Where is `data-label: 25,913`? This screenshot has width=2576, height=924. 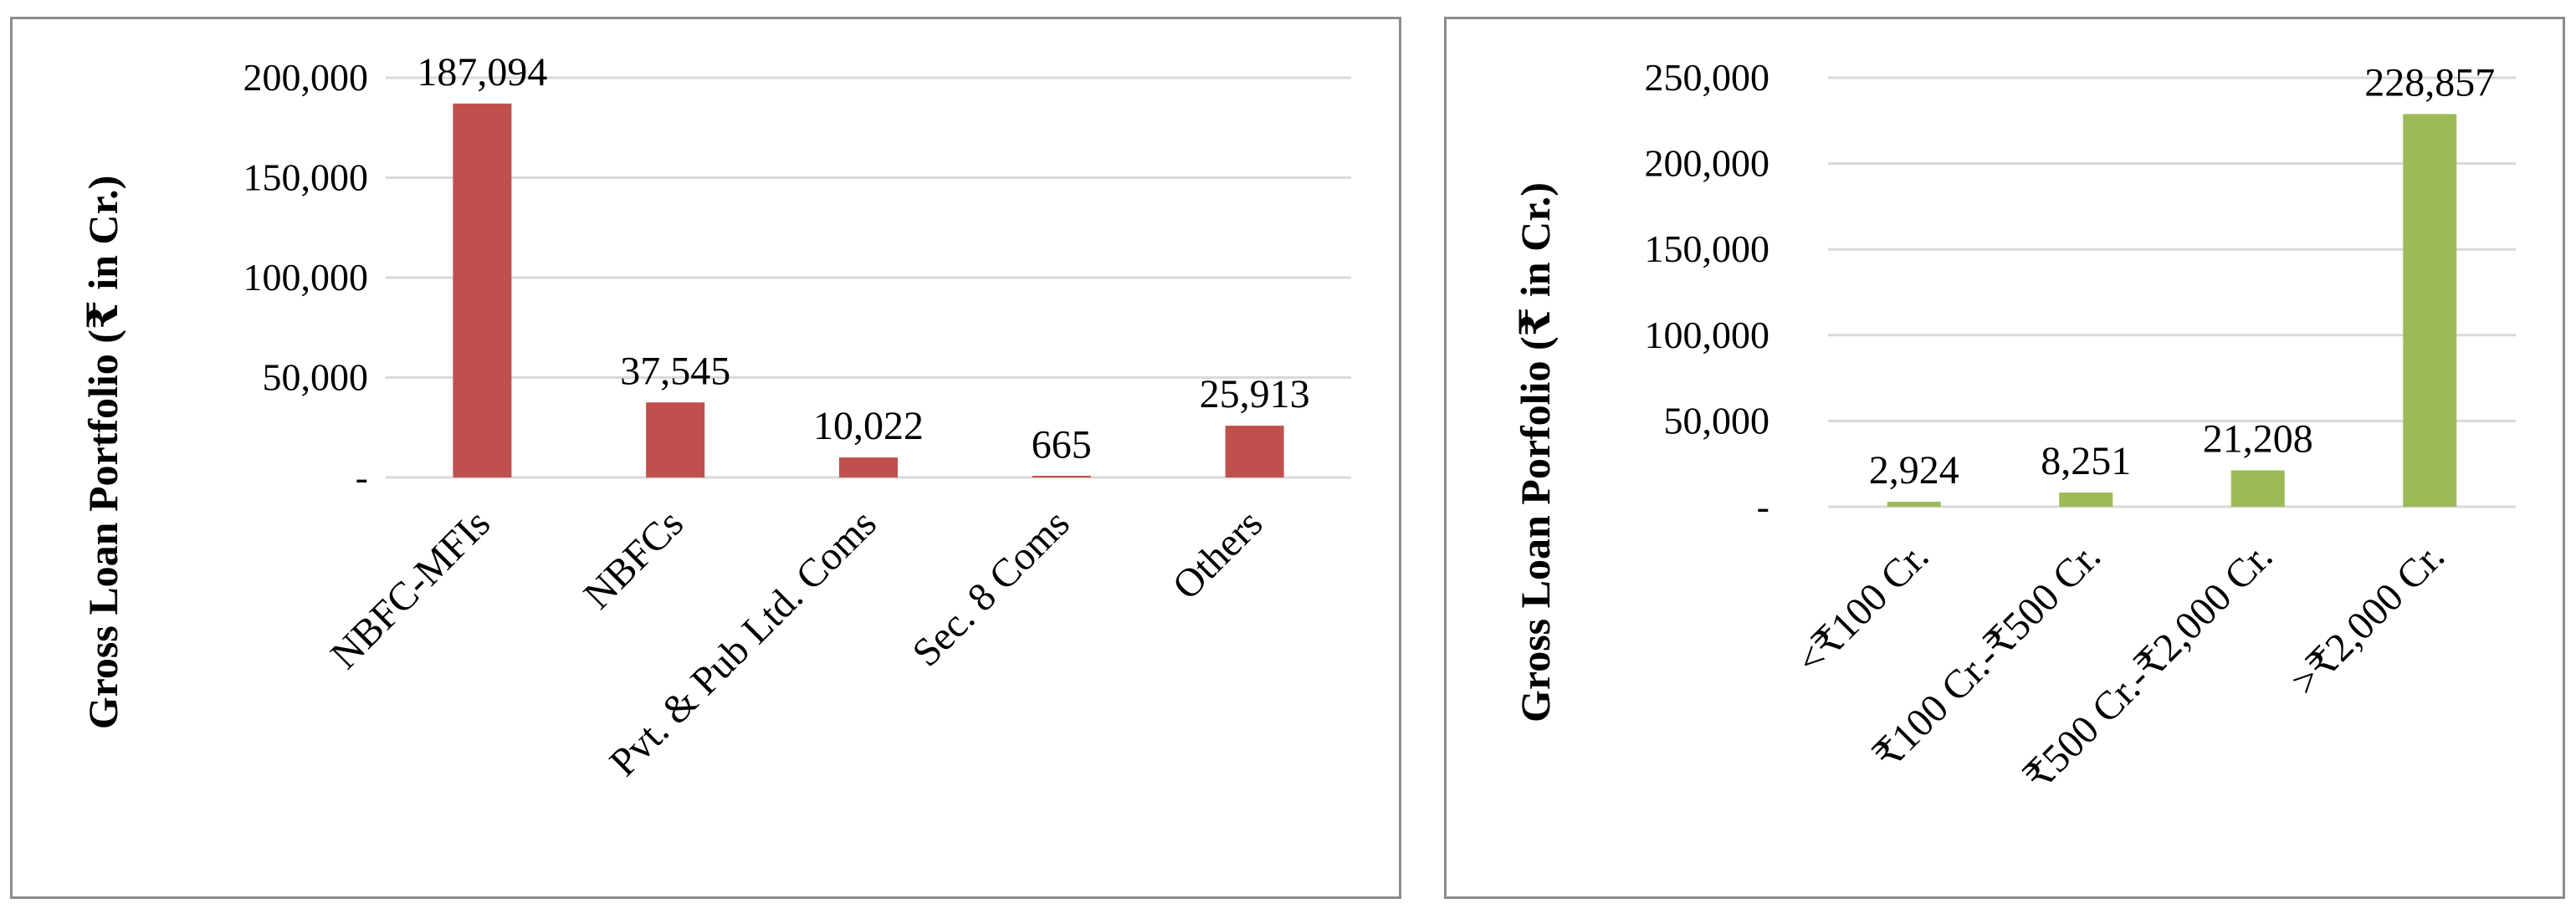
data-label: 25,913 is located at coordinates (1255, 394).